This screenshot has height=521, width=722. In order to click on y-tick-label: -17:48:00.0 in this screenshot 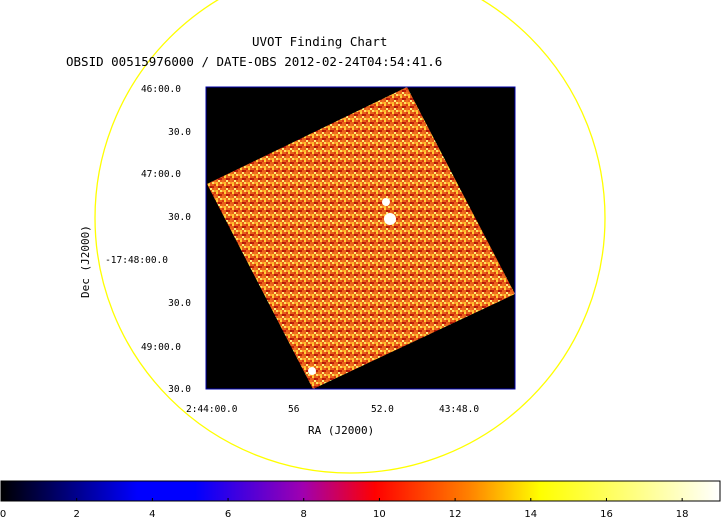, I will do `click(136, 260)`.